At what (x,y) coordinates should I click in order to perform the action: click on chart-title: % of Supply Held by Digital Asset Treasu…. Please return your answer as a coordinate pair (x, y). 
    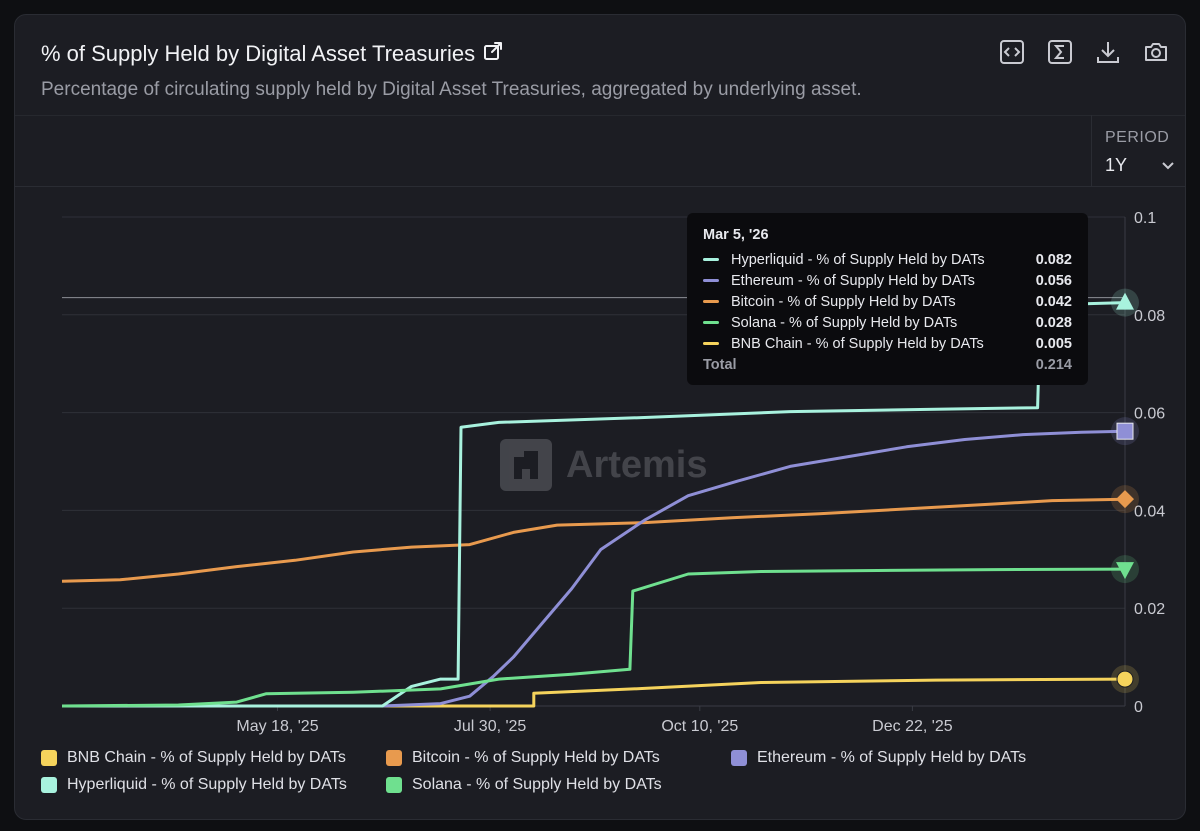
    Looking at the image, I should click on (272, 54).